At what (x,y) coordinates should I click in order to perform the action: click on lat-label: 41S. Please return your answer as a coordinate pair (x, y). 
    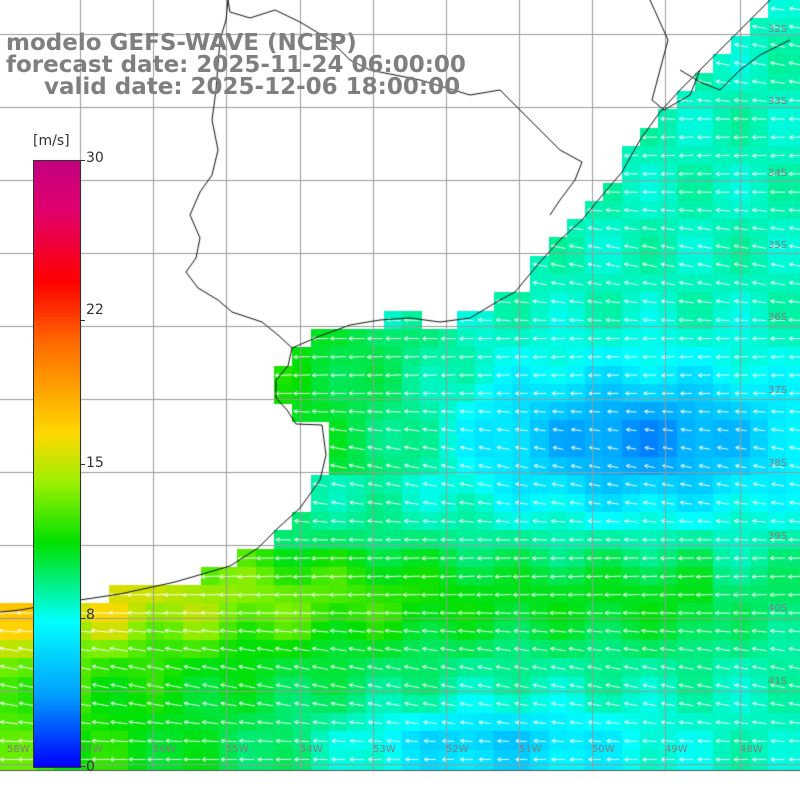
    Looking at the image, I should click on (778, 681).